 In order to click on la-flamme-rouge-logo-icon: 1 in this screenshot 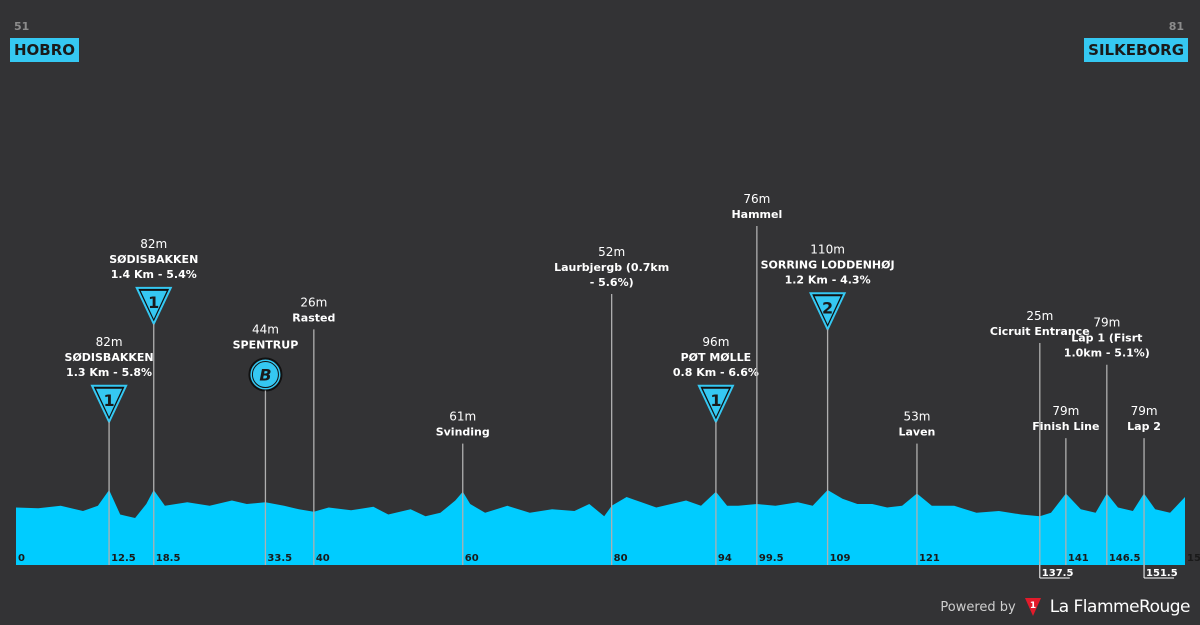, I will do `click(1032, 607)`.